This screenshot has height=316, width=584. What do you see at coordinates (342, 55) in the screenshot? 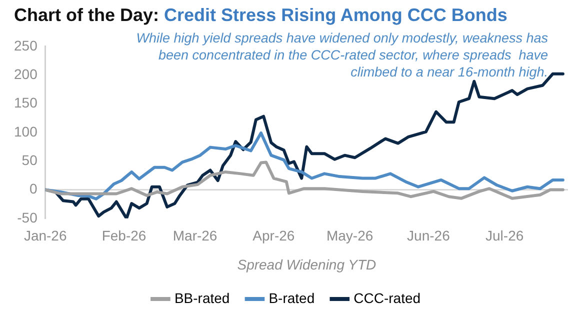
I see `annotation: While high yield spreads have widened only modestly, weakness has been concentrated in the CCC-rated sector, where spreads have climbed to a near 16-month high.` at bounding box center [342, 55].